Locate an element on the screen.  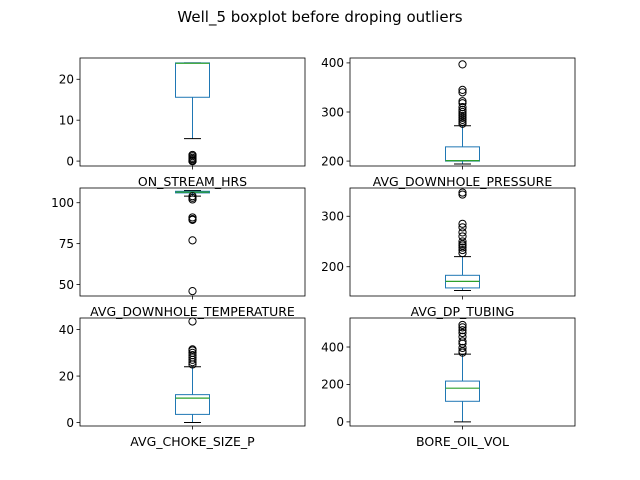
y-tick-label: 75 is located at coordinates (66, 244).